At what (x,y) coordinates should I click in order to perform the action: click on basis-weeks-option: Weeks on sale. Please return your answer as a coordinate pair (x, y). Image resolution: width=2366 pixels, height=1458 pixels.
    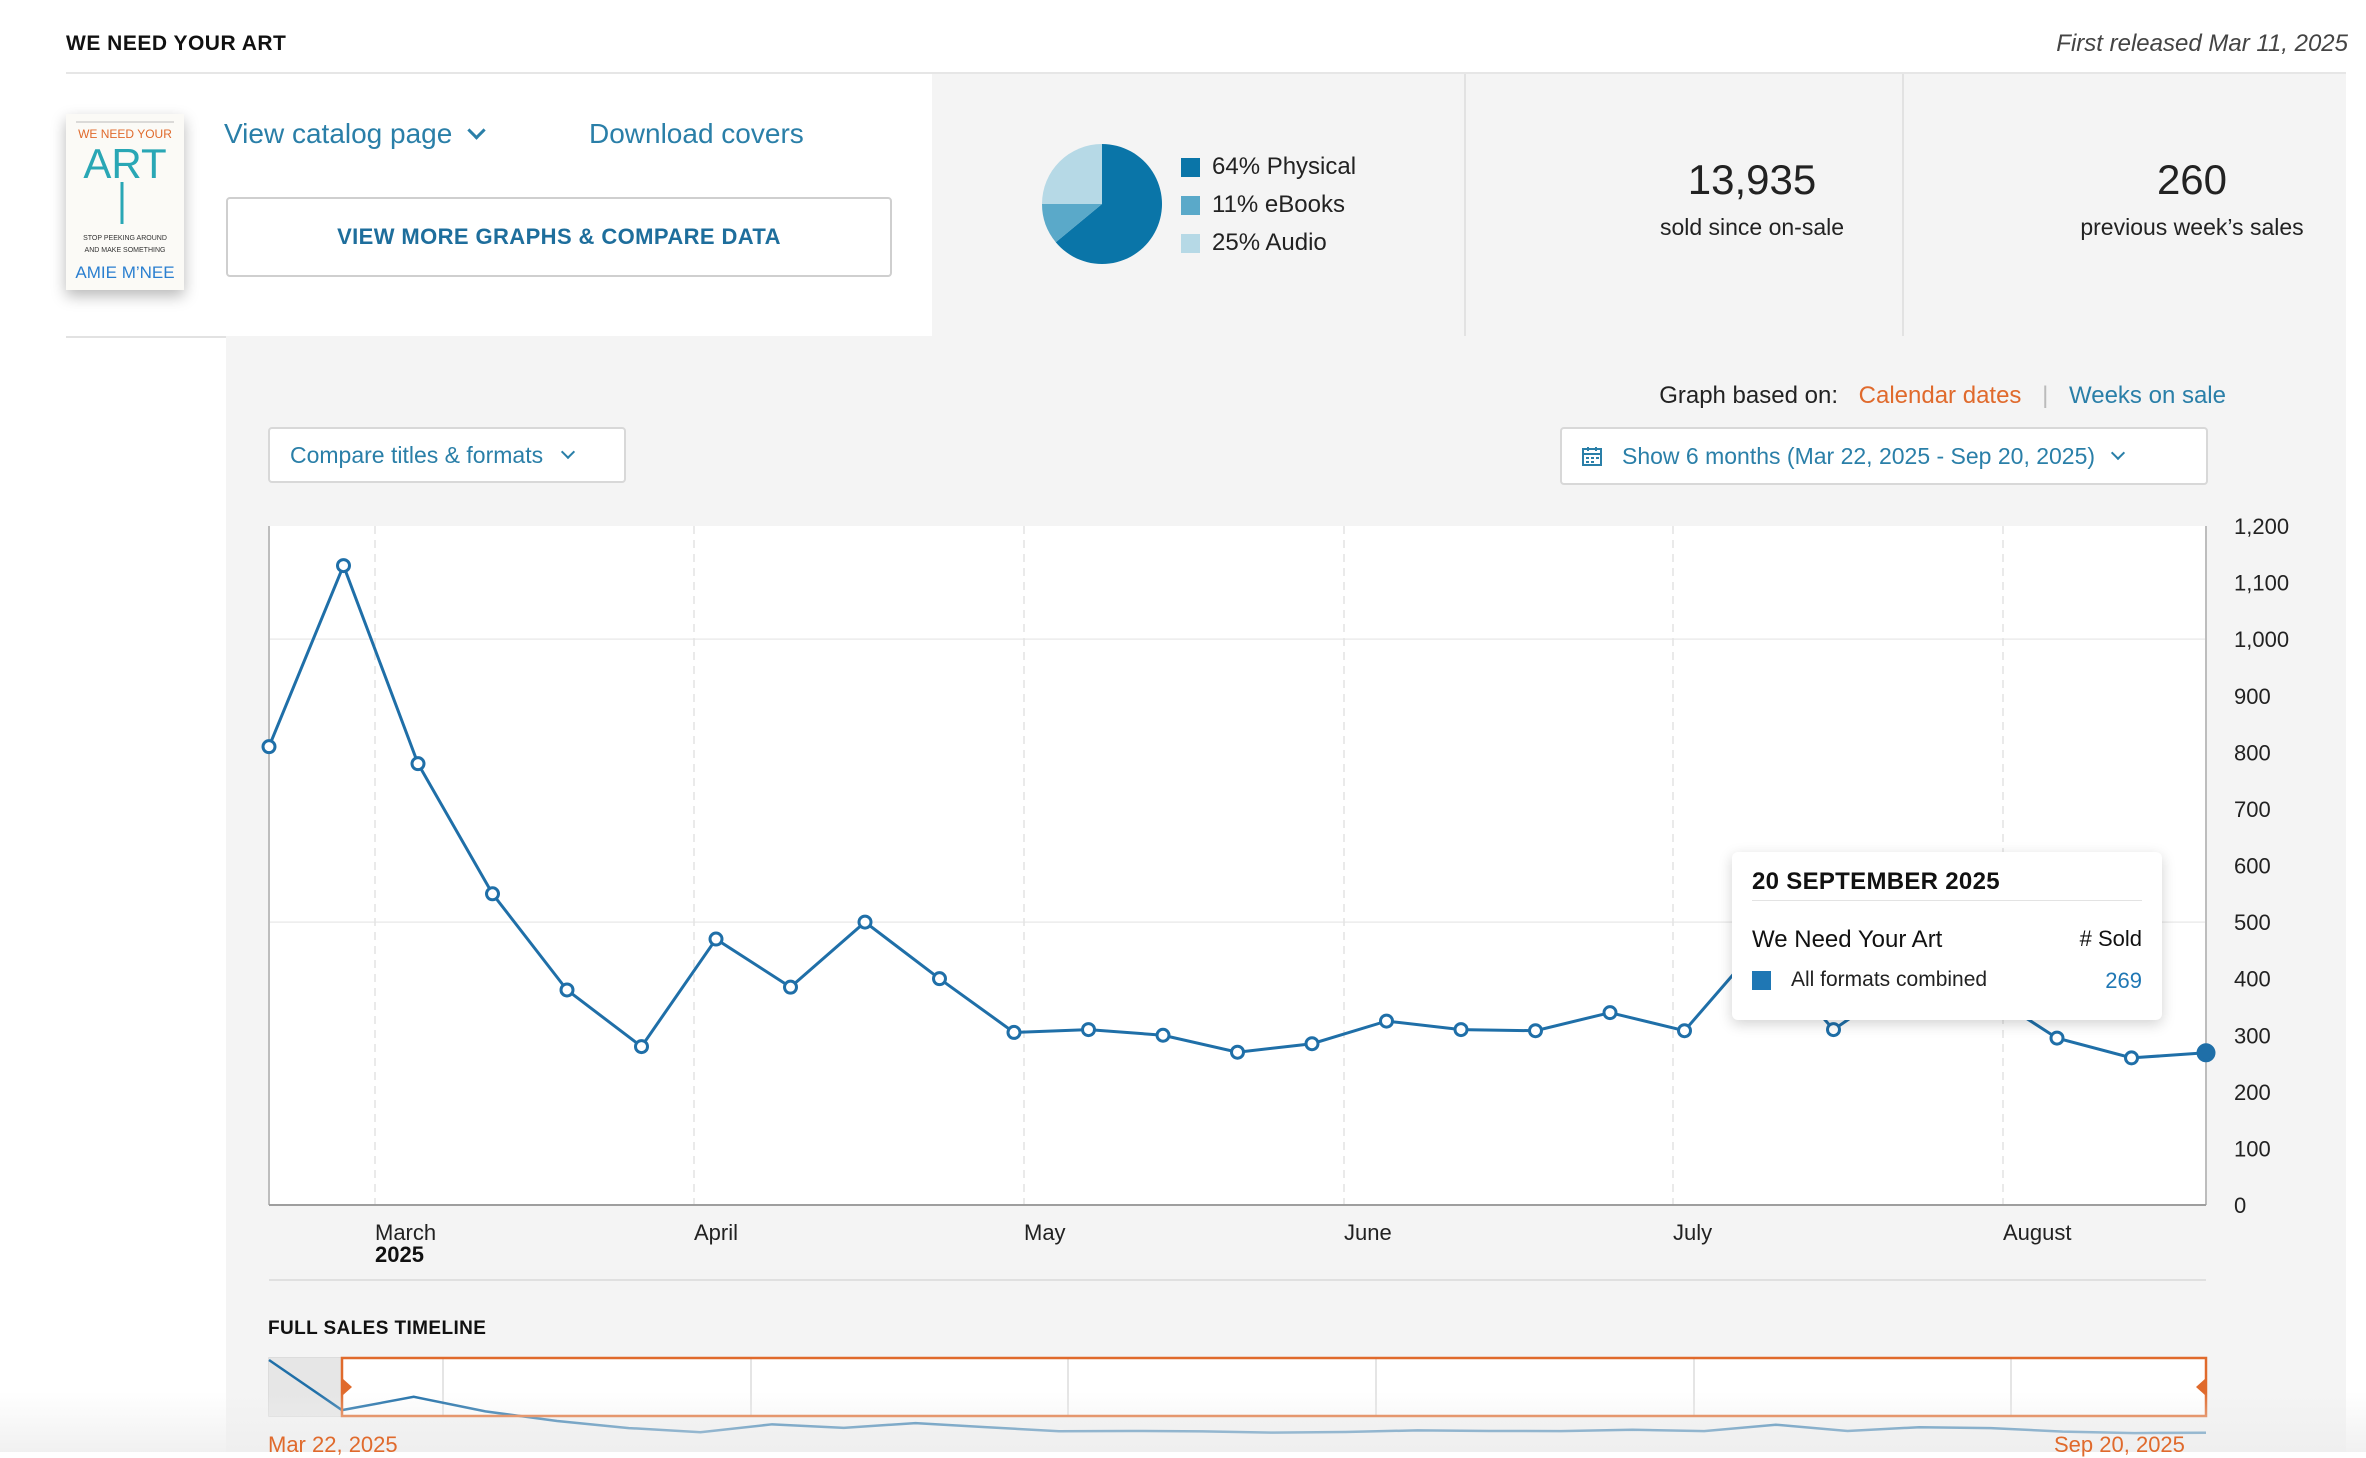
    Looking at the image, I should click on (2147, 395).